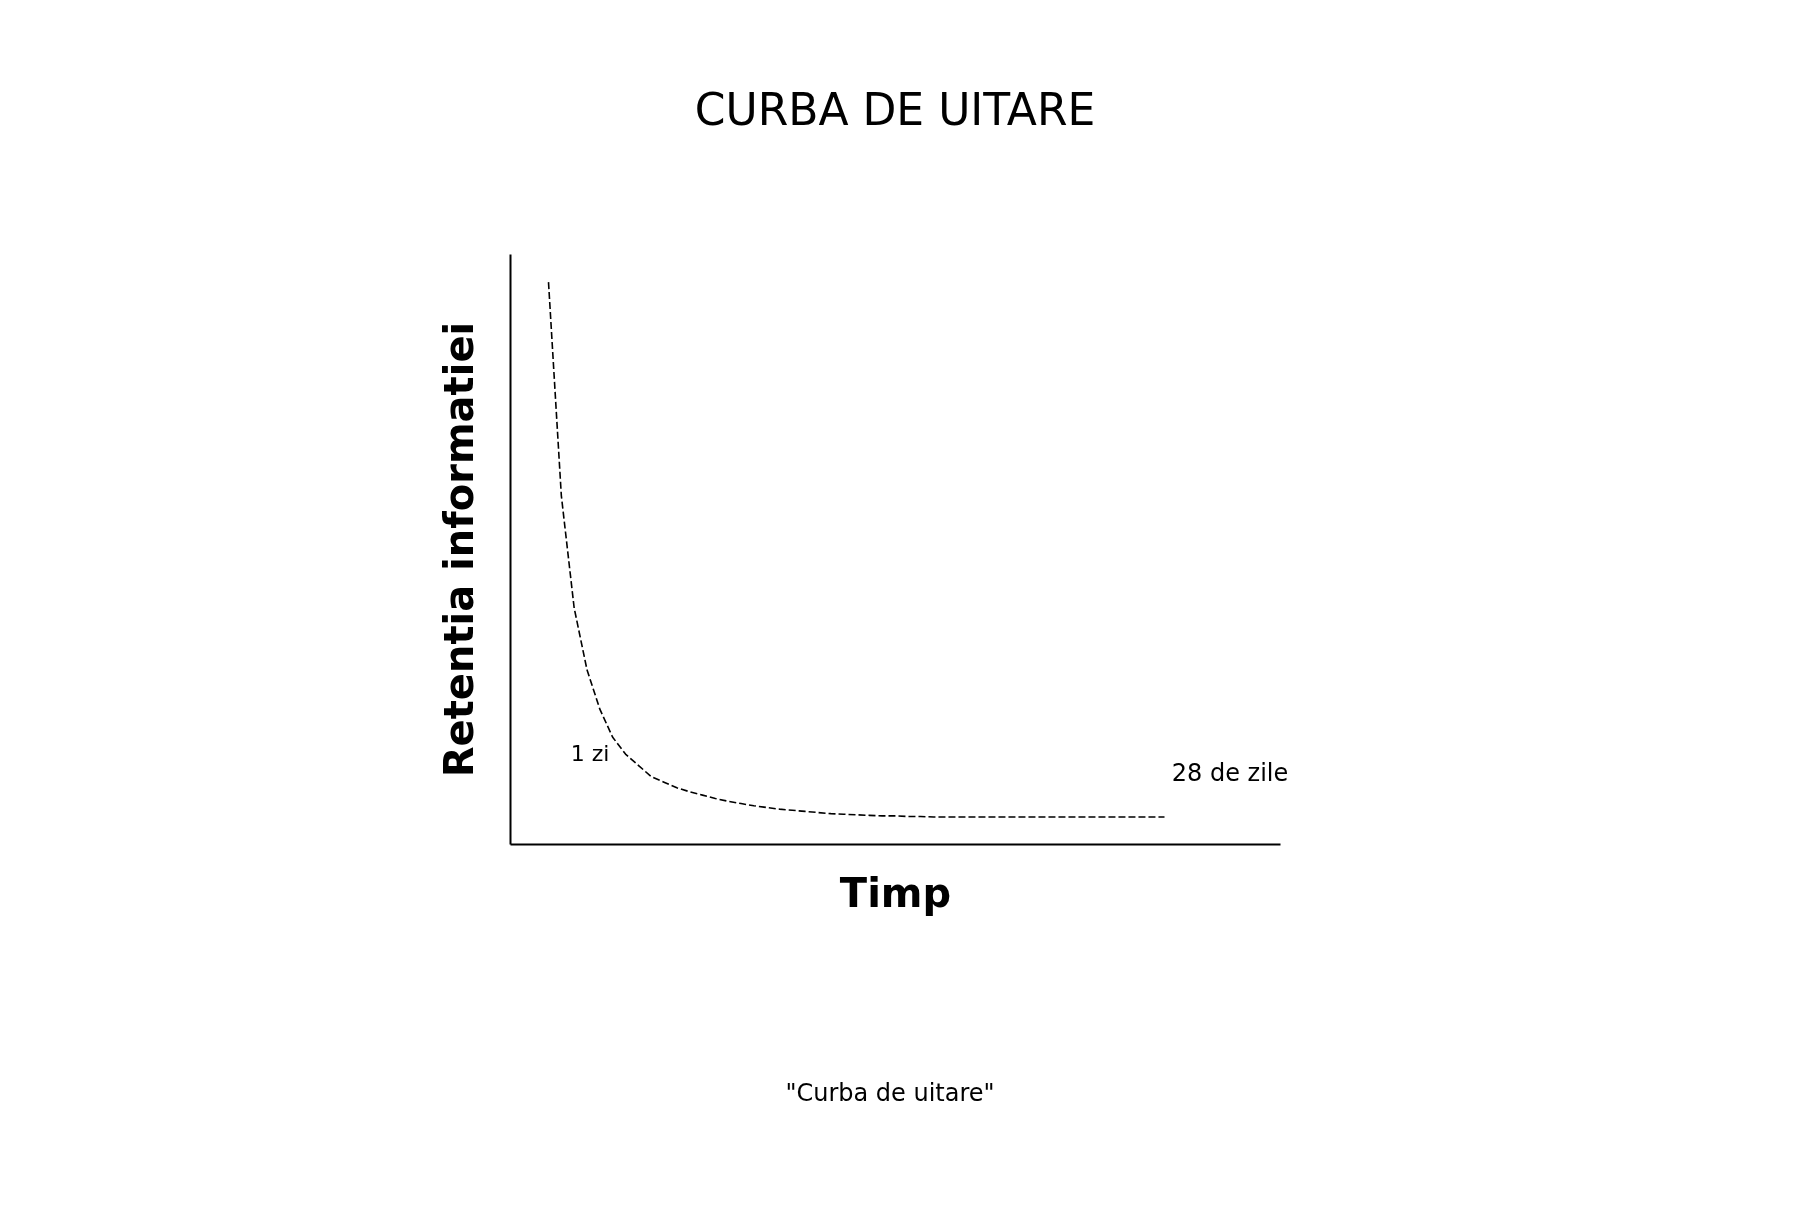 Image resolution: width=1816 pixels, height=1232 pixels. What do you see at coordinates (895, 109) in the screenshot?
I see `chart-title: CURBA DE UITARE` at bounding box center [895, 109].